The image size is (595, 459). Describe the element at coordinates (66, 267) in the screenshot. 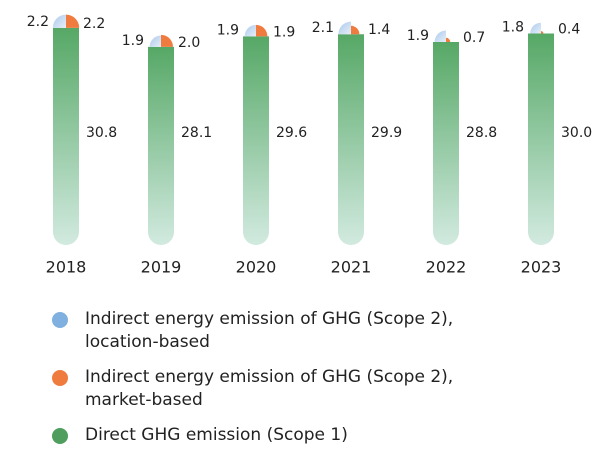

I see `x-tick-label: 2018` at that location.